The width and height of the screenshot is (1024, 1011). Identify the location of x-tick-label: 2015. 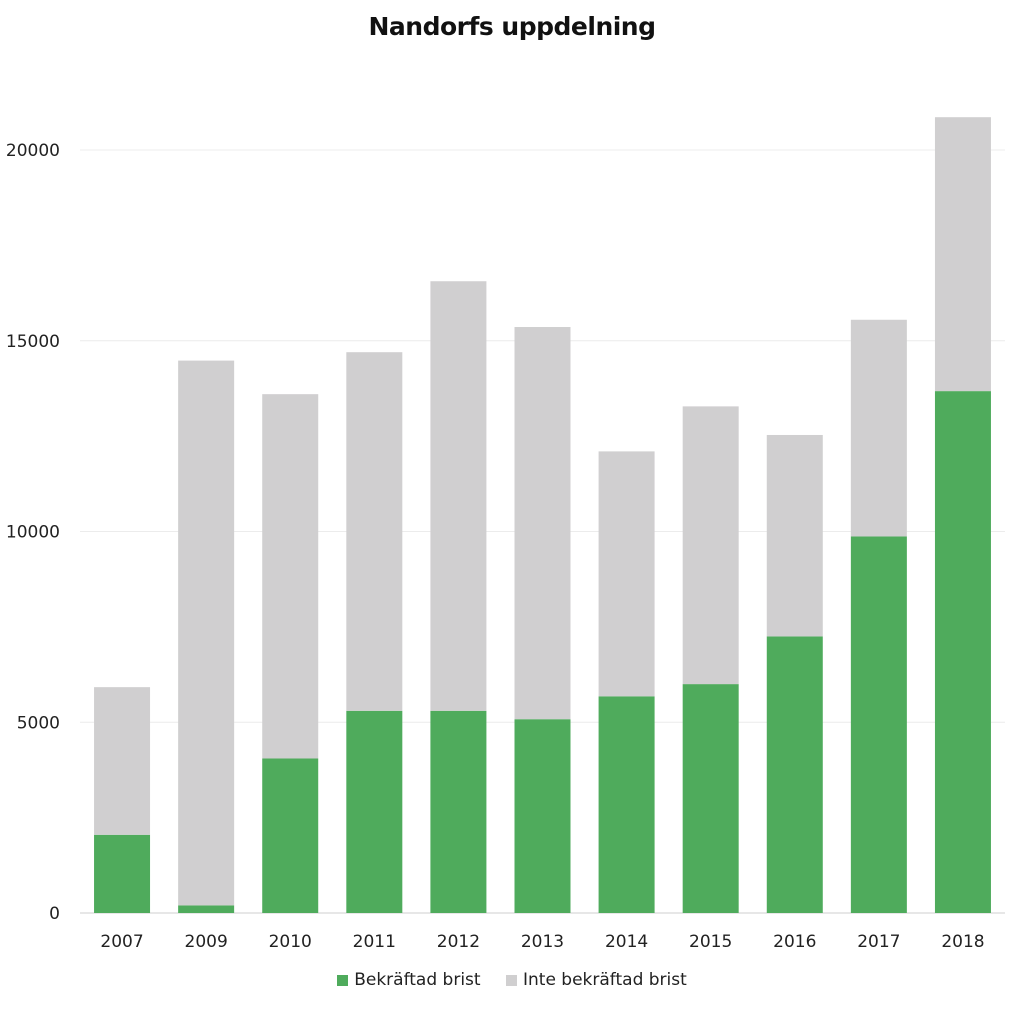
(710, 942).